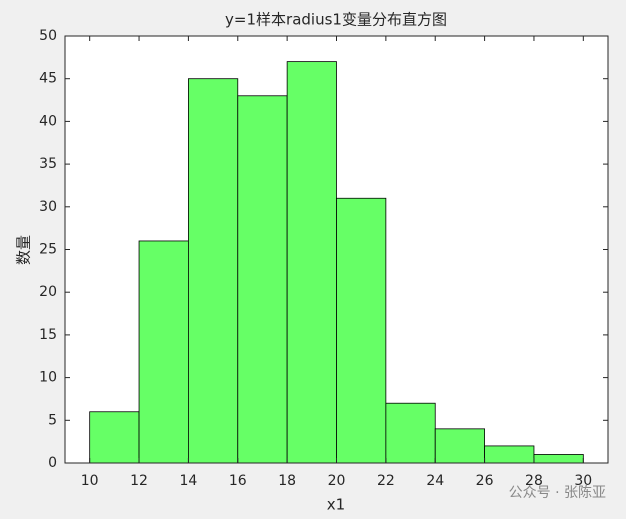  What do you see at coordinates (48, 292) in the screenshot?
I see `y-tick-label: 20` at bounding box center [48, 292].